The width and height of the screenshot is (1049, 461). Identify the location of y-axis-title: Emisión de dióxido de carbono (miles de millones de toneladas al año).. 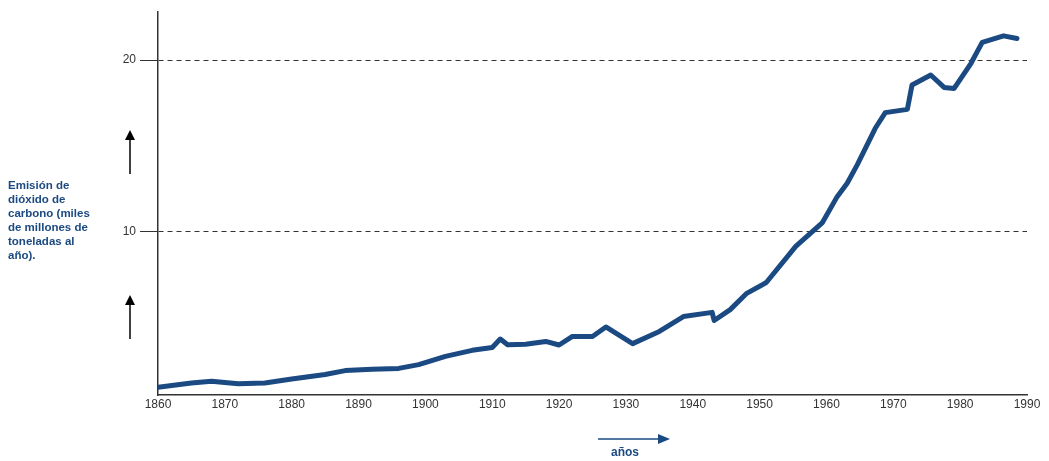
(49, 220).